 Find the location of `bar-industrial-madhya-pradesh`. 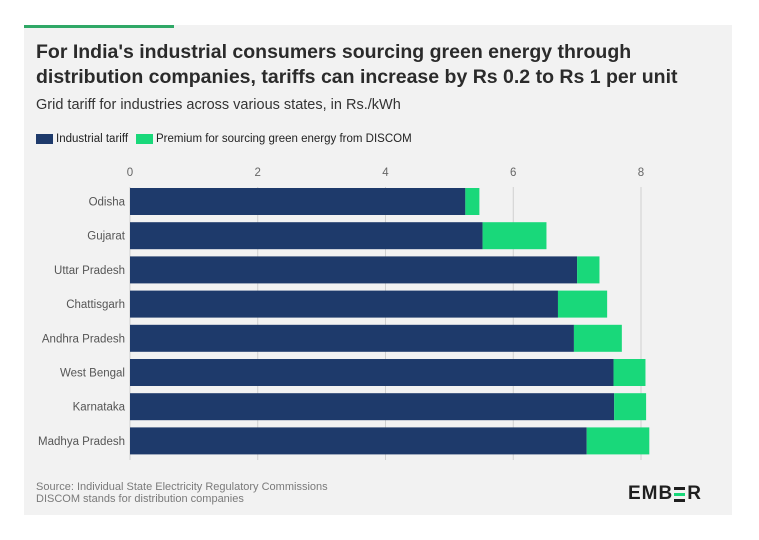

bar-industrial-madhya-pradesh is located at coordinates (358, 441).